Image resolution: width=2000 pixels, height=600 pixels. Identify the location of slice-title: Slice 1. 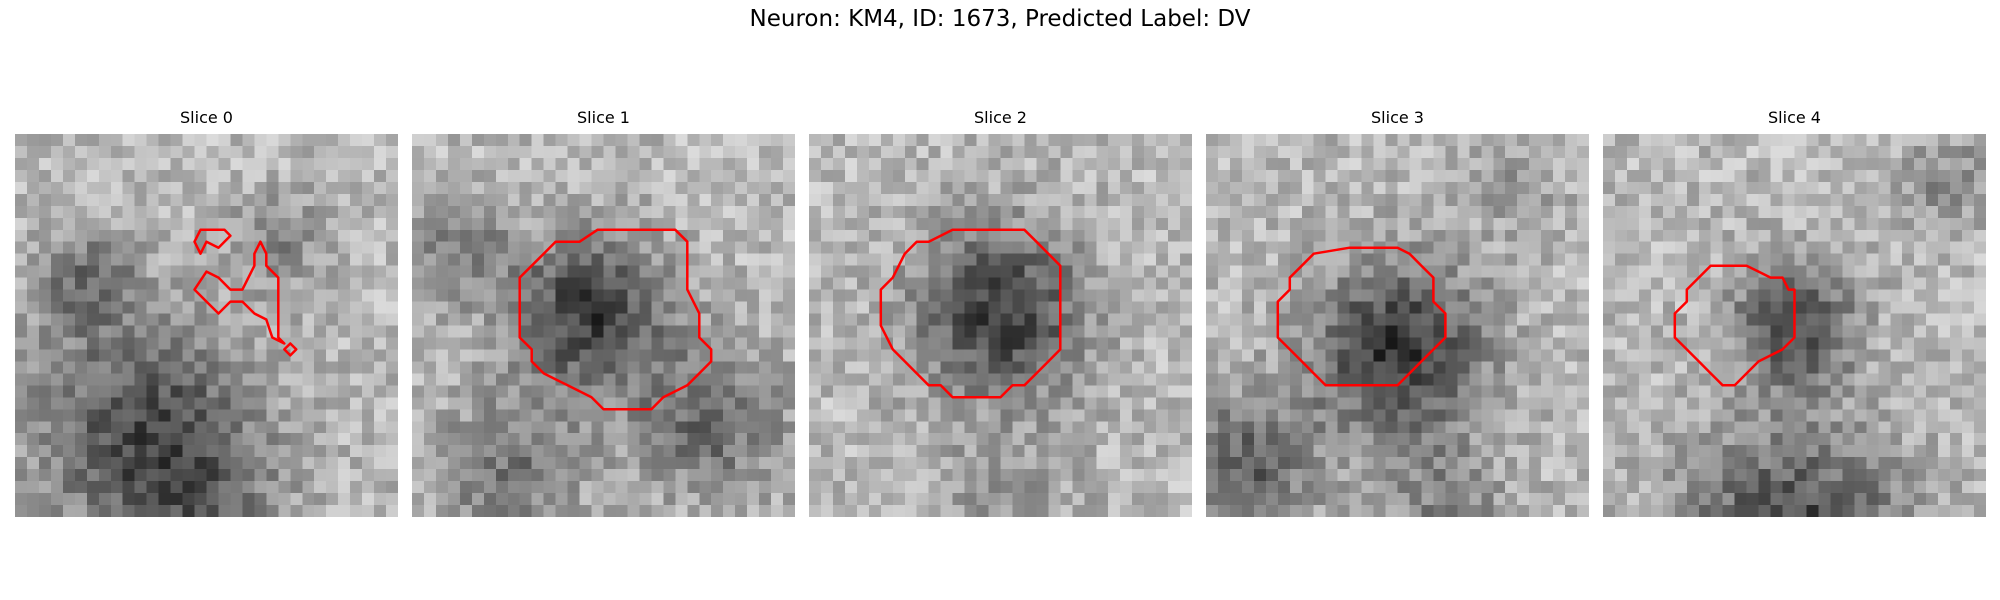
(603, 117).